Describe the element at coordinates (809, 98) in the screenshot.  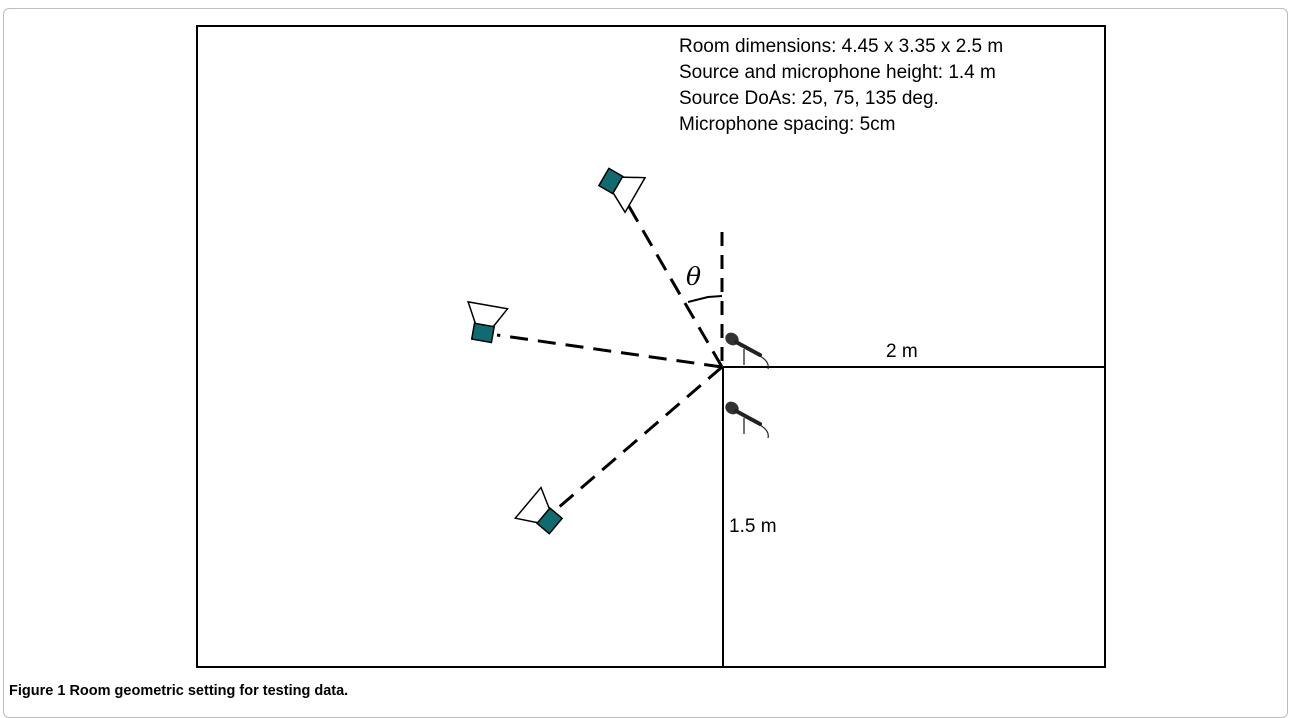
I see `info-source-doas: Source DoAs: 25, 75, 135 deg.` at that location.